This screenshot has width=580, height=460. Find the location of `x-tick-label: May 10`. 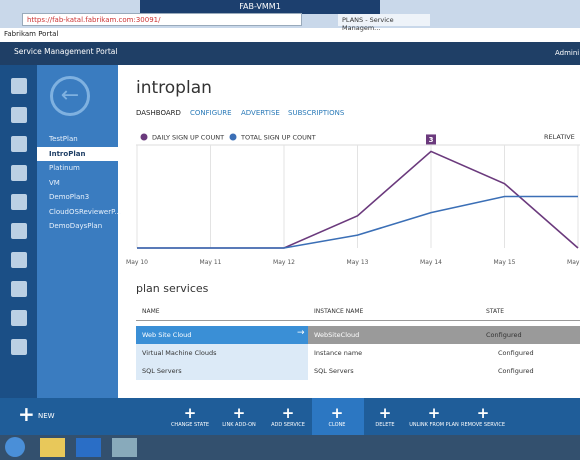

x-tick-label: May 10 is located at coordinates (137, 262).